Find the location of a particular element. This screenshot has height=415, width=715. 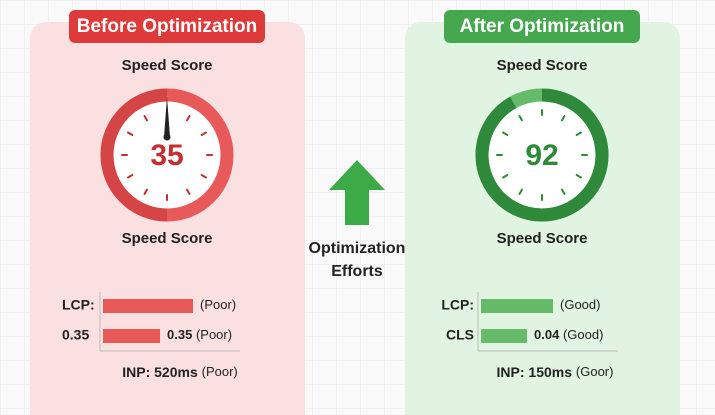

up-arrow is located at coordinates (357, 192).